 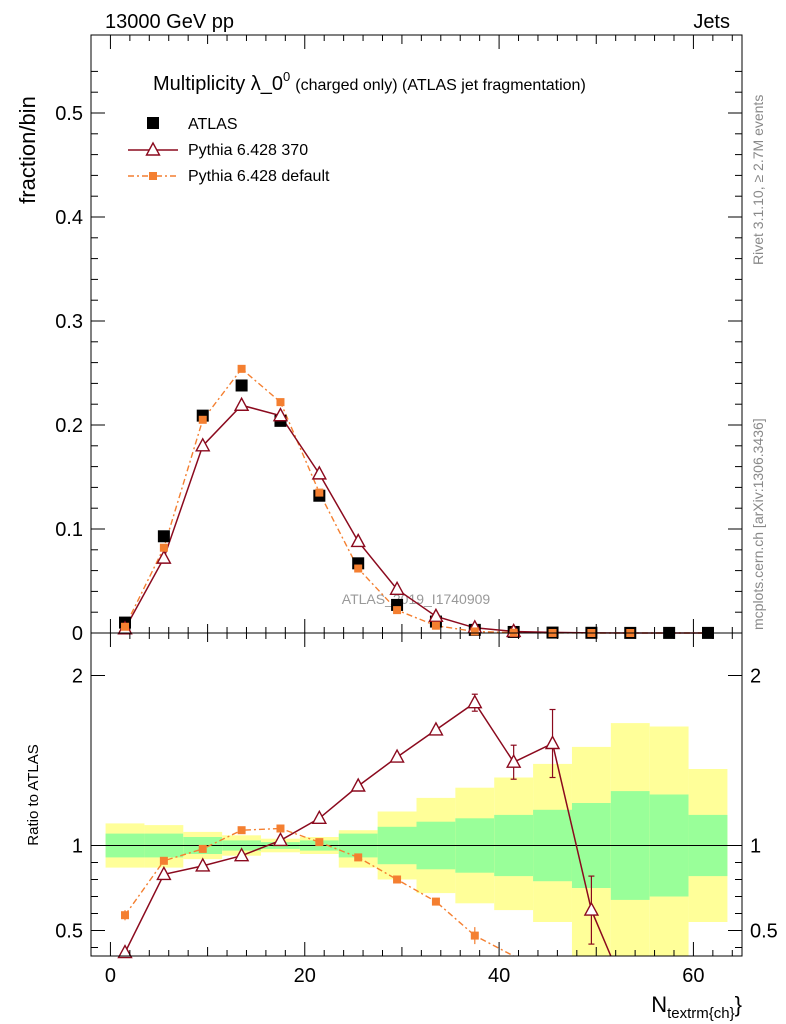 I want to click on legend-pythia-default-marker, so click(x=153, y=176).